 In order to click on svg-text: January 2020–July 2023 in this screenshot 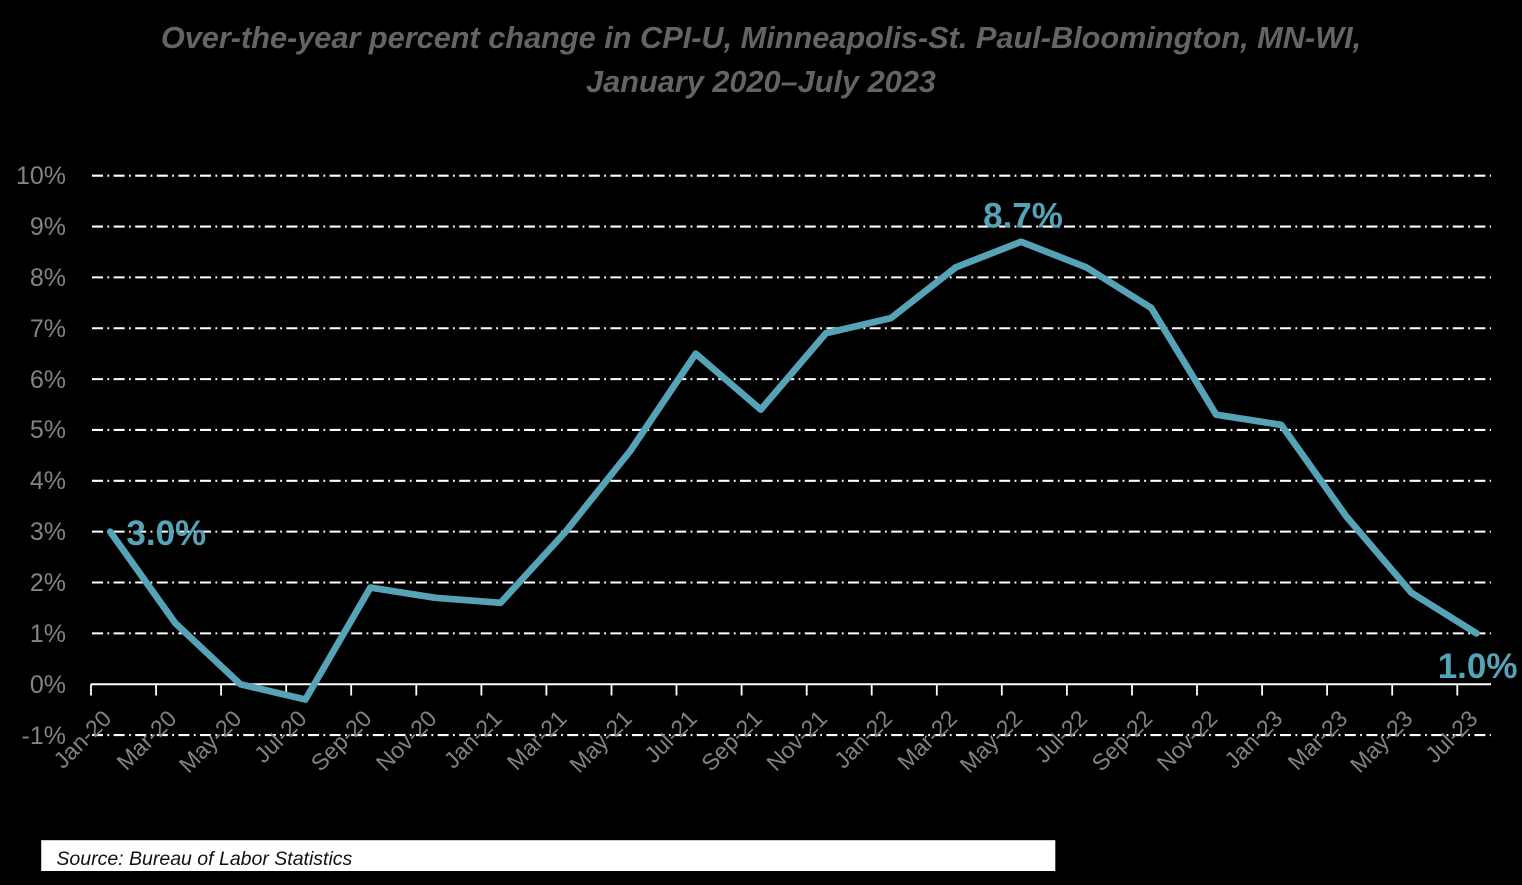, I will do `click(761, 81)`.